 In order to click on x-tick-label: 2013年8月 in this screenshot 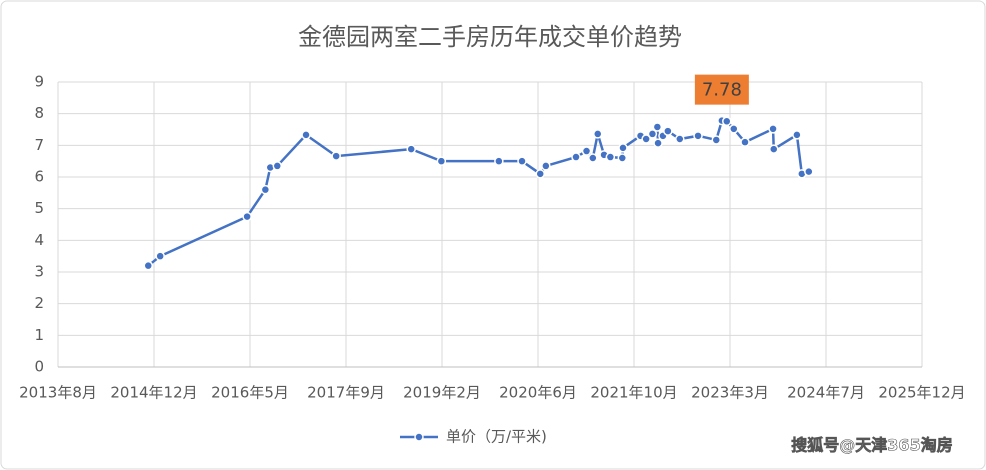, I will do `click(58, 393)`.